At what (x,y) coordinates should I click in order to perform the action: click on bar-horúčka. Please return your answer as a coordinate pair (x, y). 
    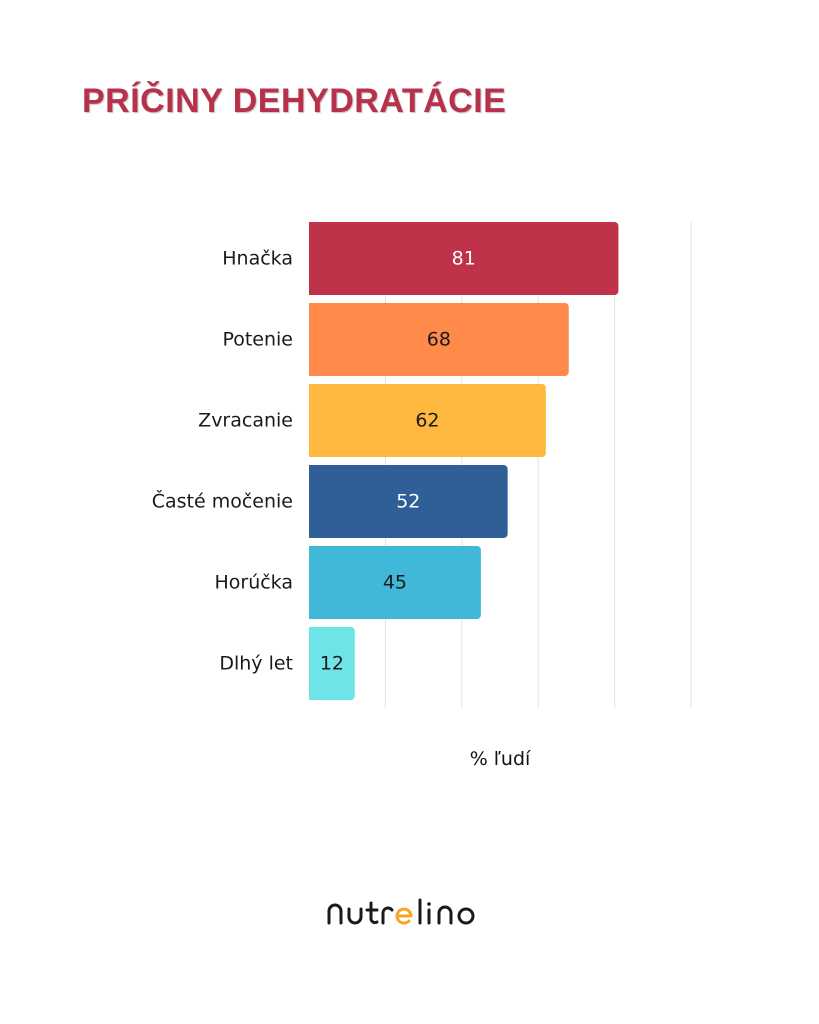
    Looking at the image, I should click on (395, 582).